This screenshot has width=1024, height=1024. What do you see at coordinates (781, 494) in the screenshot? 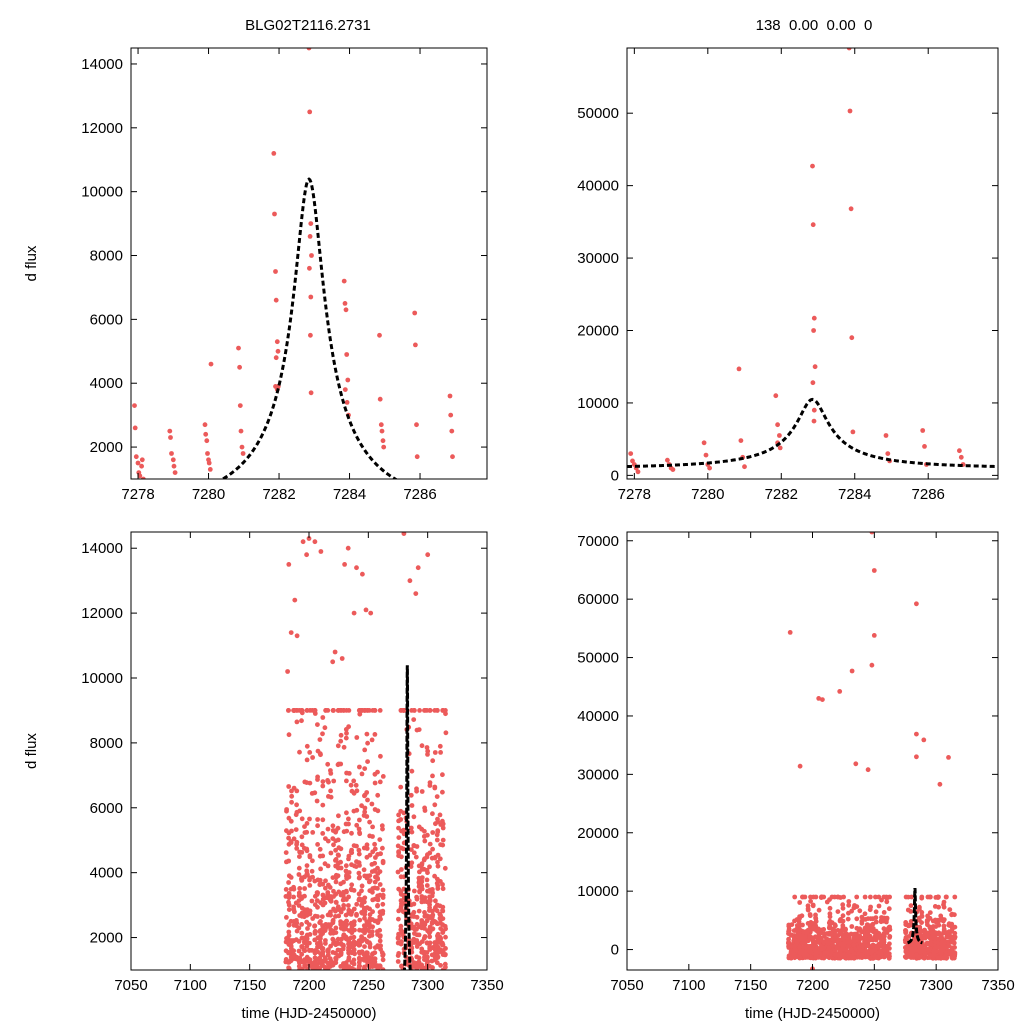
I see `x-tick-label: 7282` at bounding box center [781, 494].